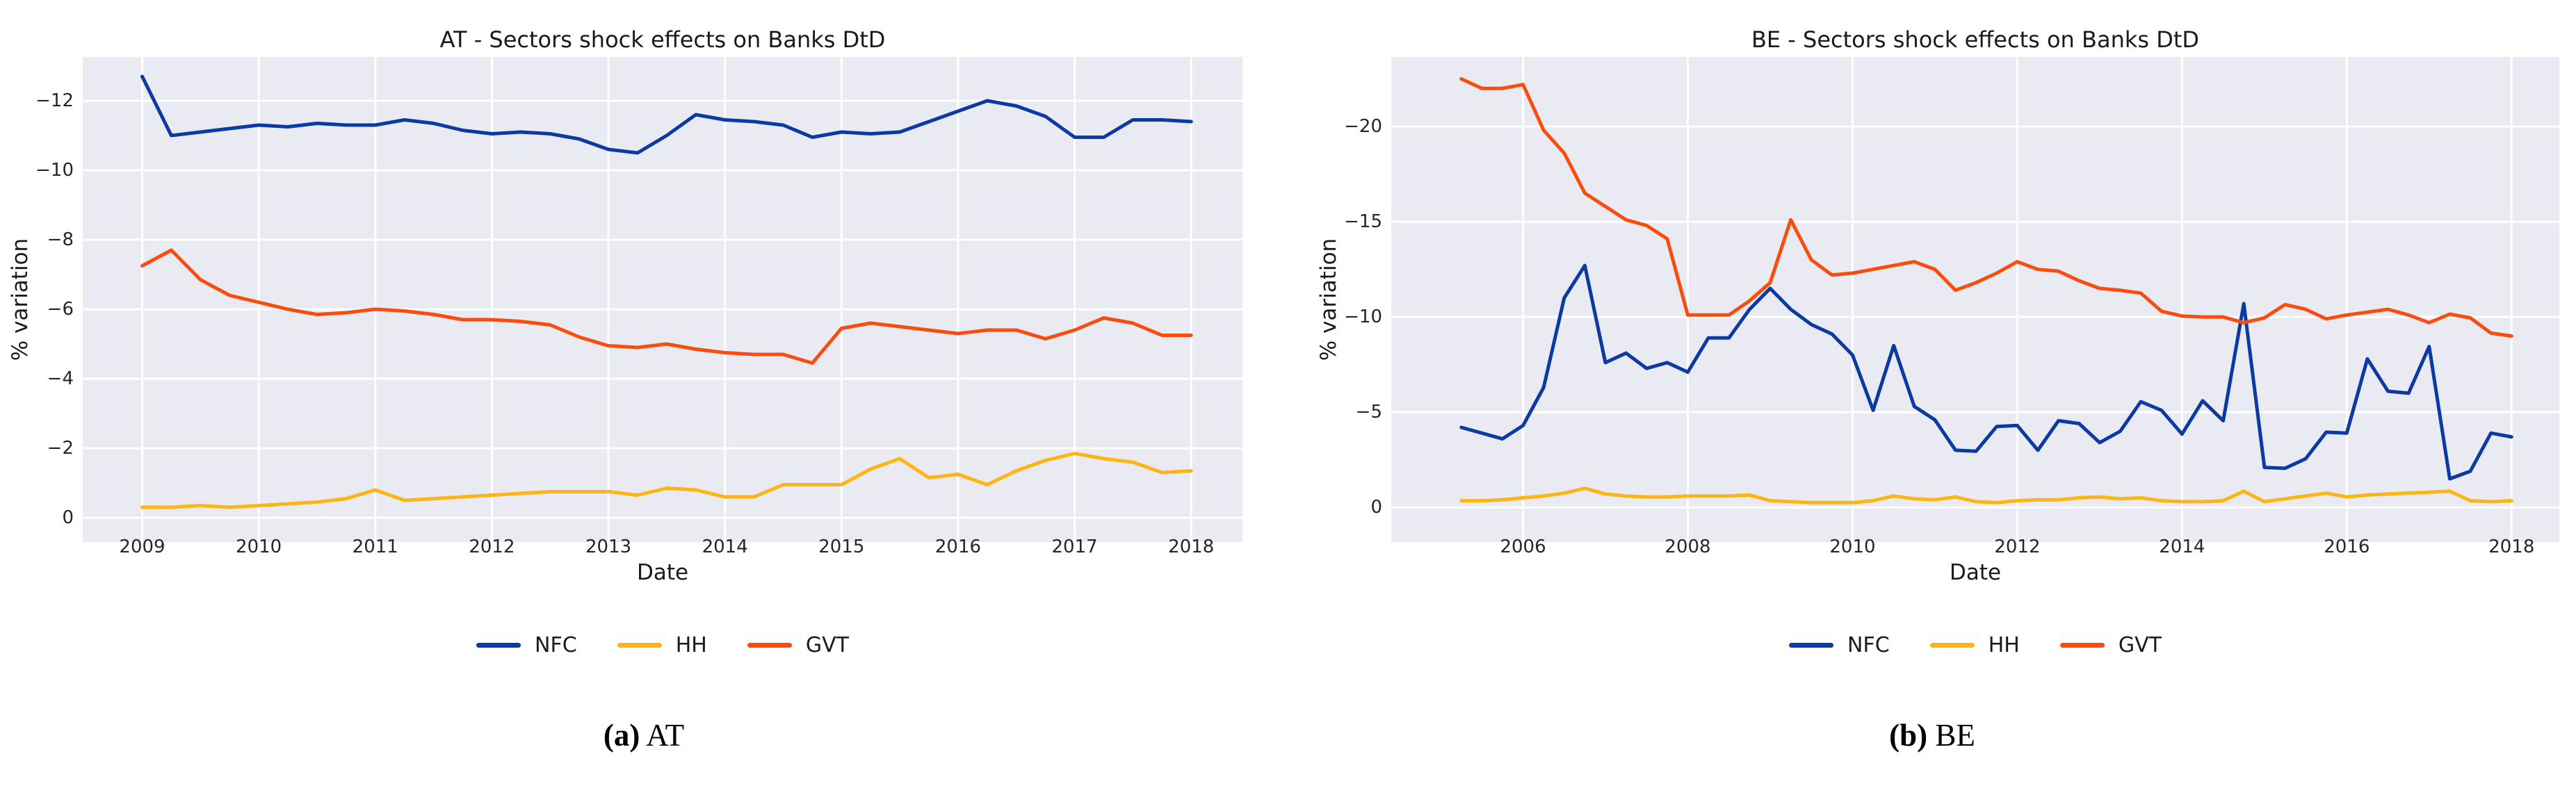  Describe the element at coordinates (608, 546) in the screenshot. I see `x-tick-label: 2013` at that location.